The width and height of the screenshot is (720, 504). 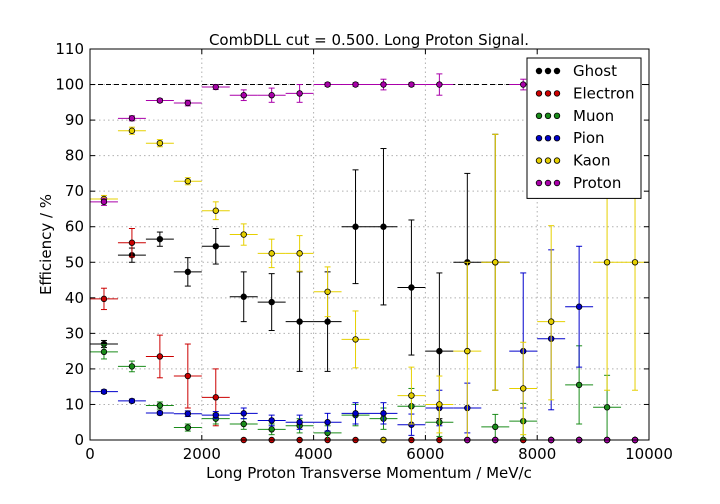 I want to click on y-tick-label: 30, so click(x=74, y=333).